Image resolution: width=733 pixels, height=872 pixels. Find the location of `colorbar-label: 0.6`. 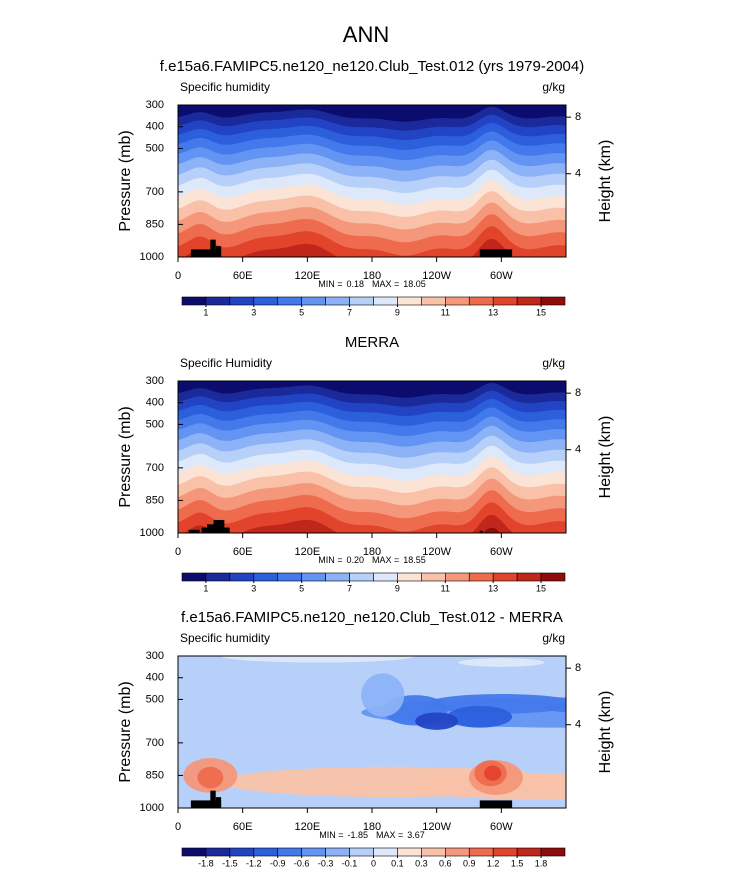

colorbar-label: 0.6 is located at coordinates (445, 863).